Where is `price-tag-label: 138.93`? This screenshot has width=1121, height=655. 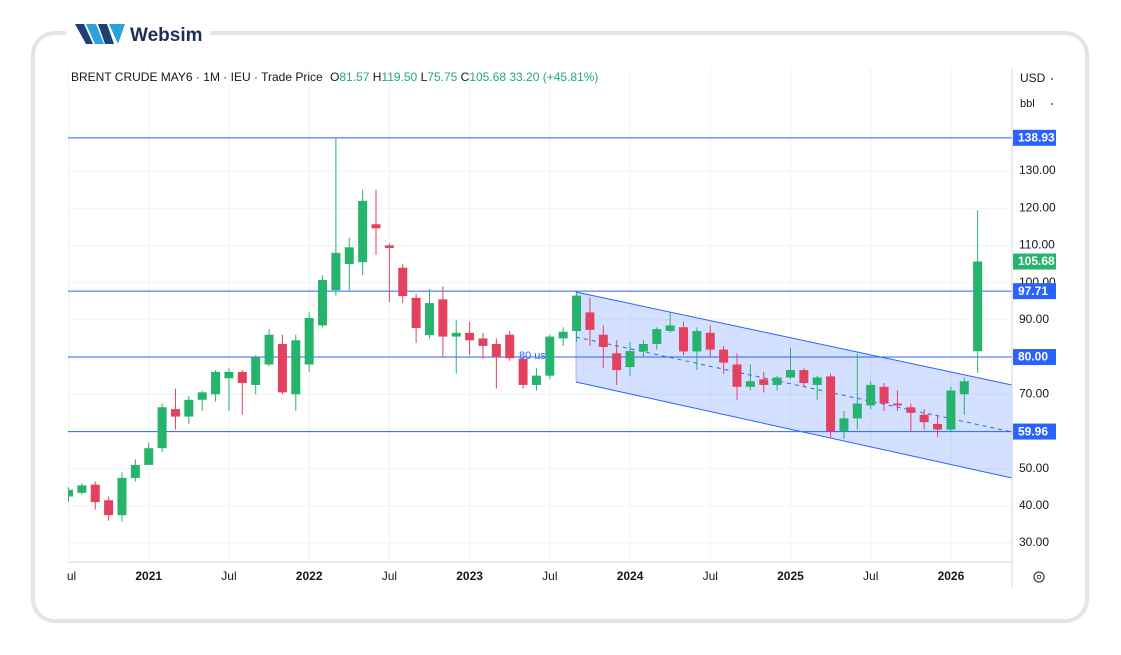
price-tag-label: 138.93 is located at coordinates (1036, 137).